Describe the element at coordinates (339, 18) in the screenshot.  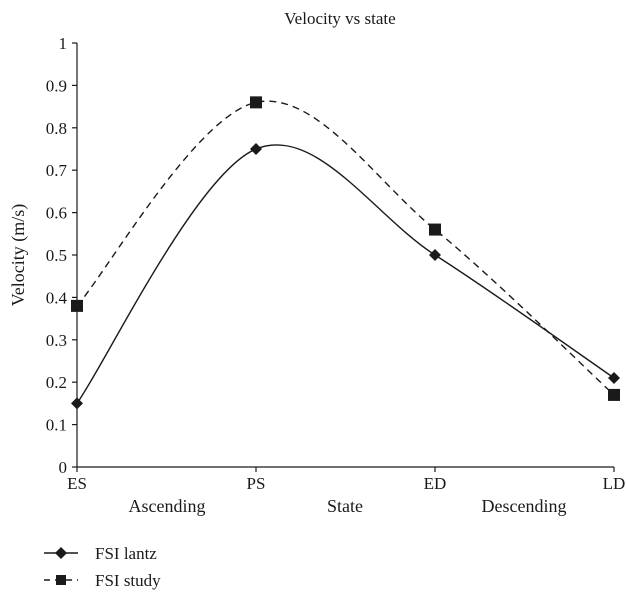
I see `chart-title: Velocity vs state` at that location.